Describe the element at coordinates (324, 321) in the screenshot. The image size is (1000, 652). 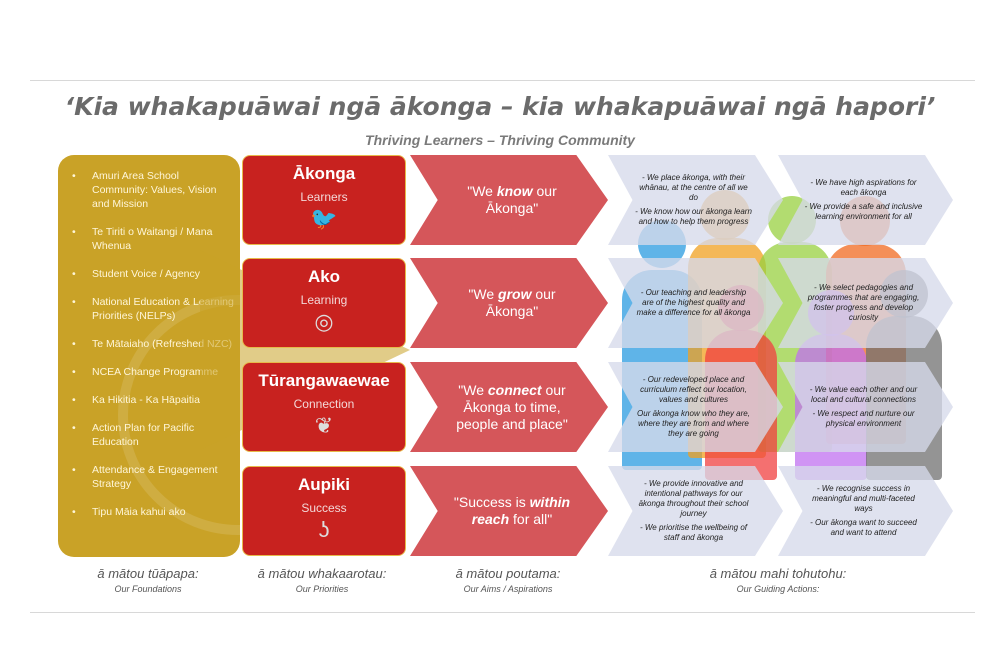
I see `koru-spiral-icon: ◎` at that location.